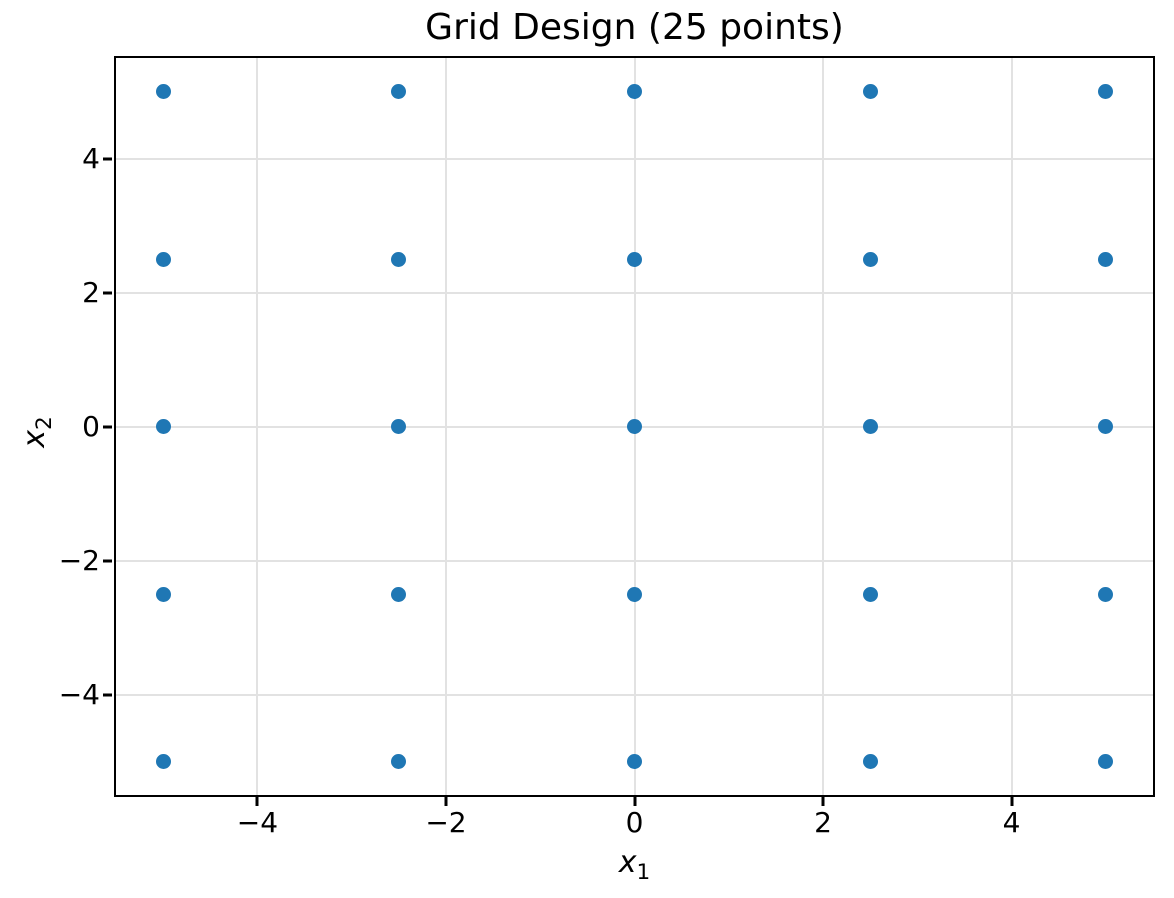 The image size is (1174, 898). What do you see at coordinates (446, 822) in the screenshot?
I see `x-tick-label: −2` at bounding box center [446, 822].